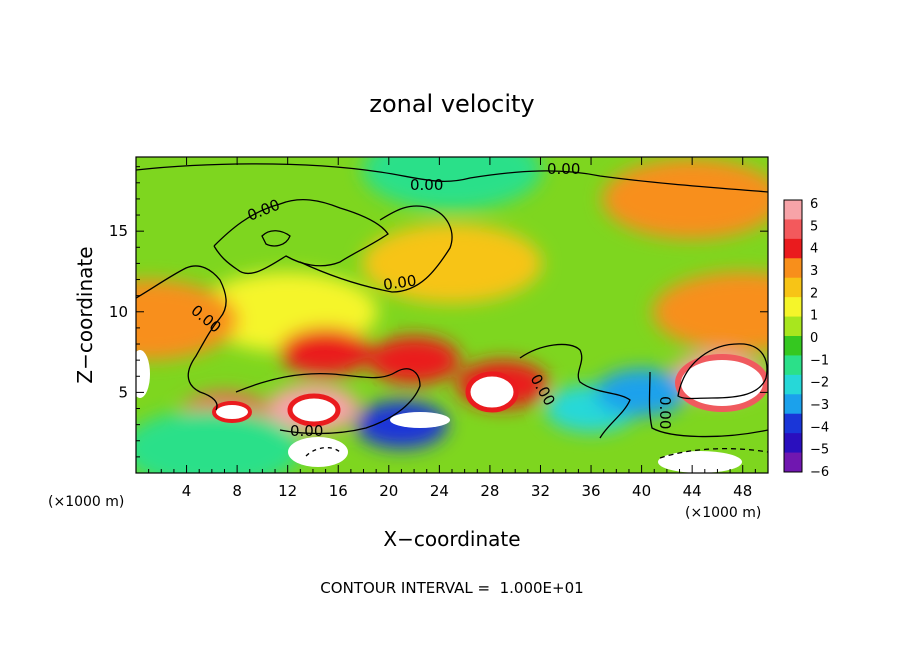 The image size is (904, 654). Describe the element at coordinates (806, 338) in the screenshot. I see `colorbar: 6 5 4 3 2 1 0 −1 −2 −3 −4 −5 −6` at that location.